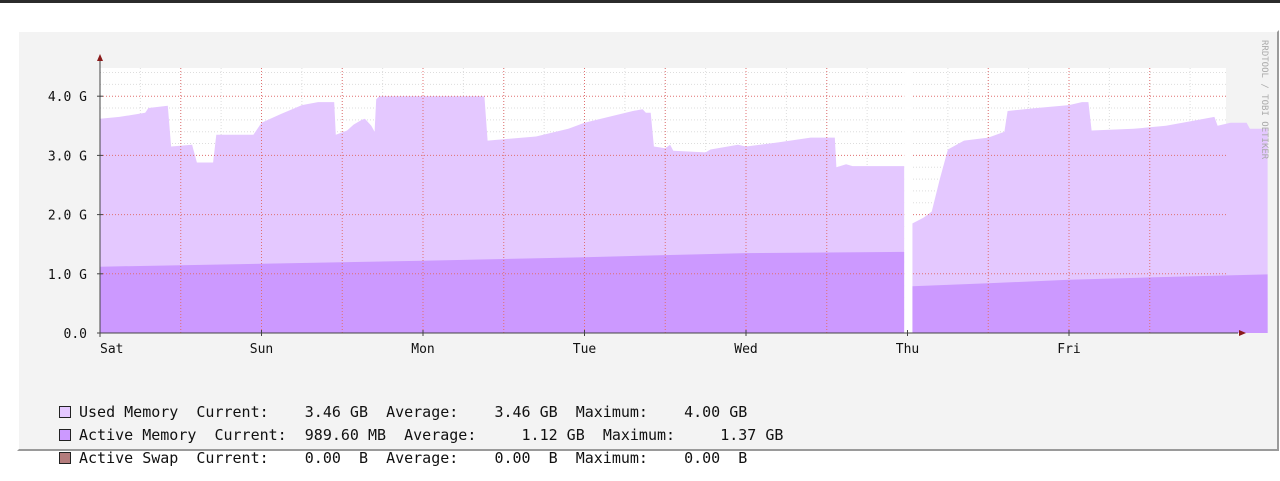 The width and height of the screenshot is (1280, 481). Describe the element at coordinates (100, 57) in the screenshot. I see `y-axis-arrow` at that location.